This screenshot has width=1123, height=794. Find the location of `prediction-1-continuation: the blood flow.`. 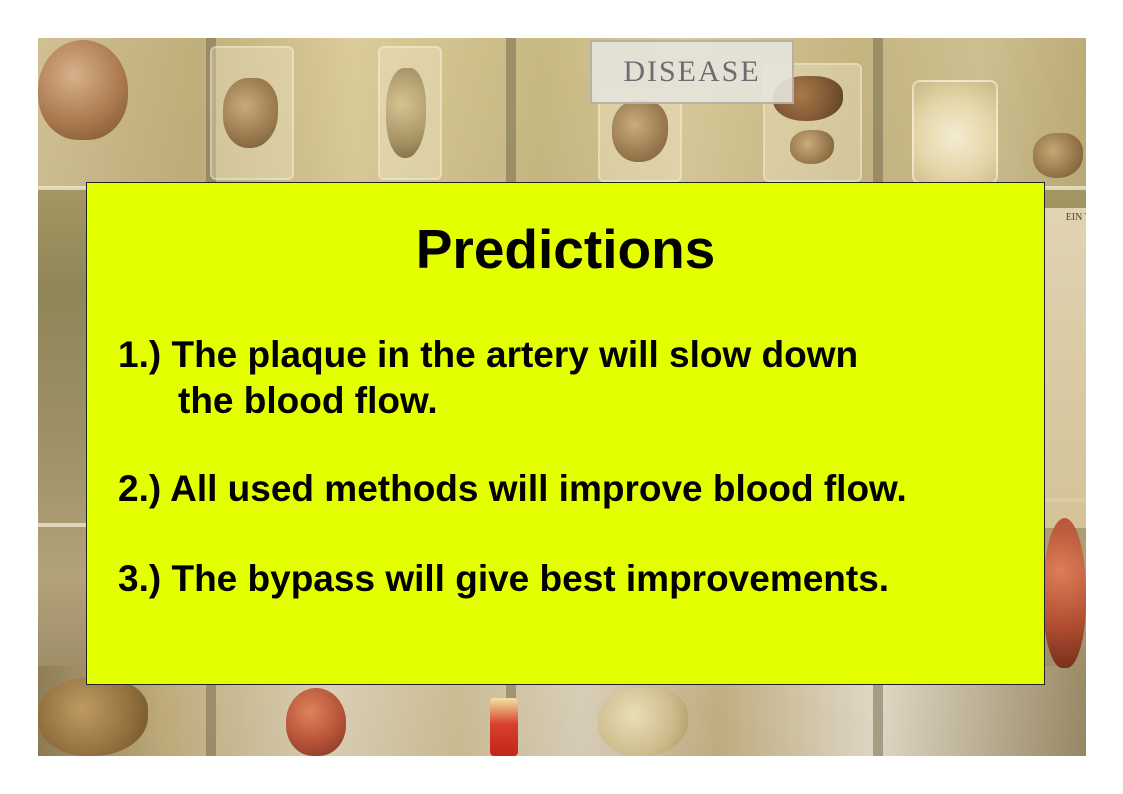

prediction-1-continuation: the blood flow. is located at coordinates (308, 401).